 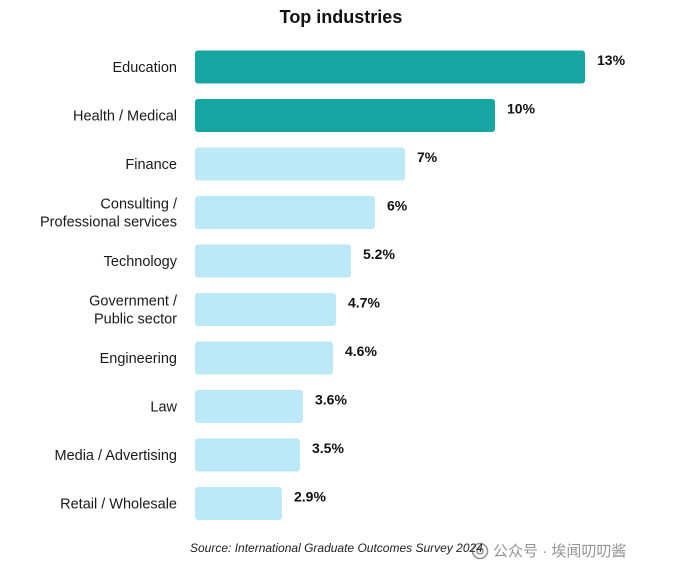 I want to click on value-label-7: 3.6%, so click(x=331, y=400).